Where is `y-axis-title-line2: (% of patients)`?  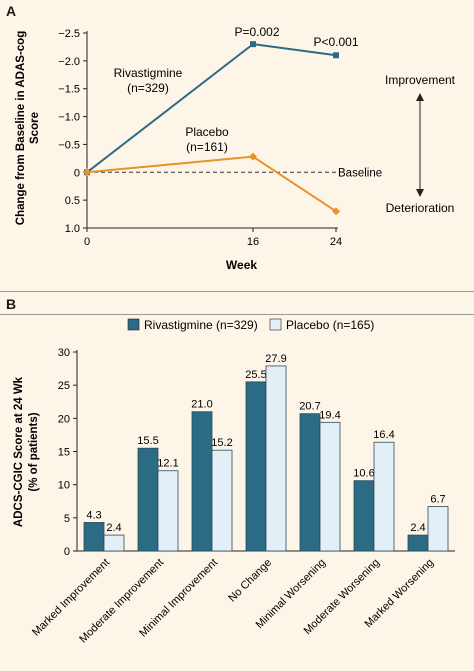 y-axis-title-line2: (% of patients) is located at coordinates (34, 451).